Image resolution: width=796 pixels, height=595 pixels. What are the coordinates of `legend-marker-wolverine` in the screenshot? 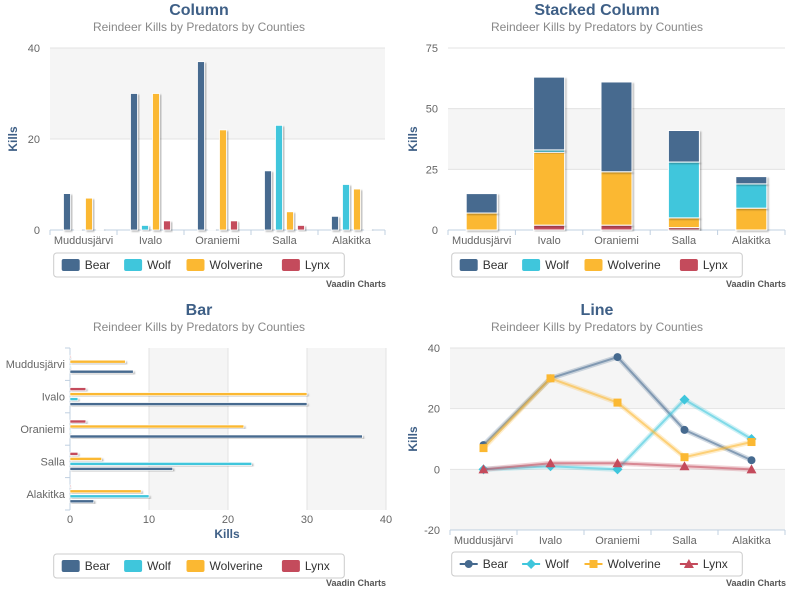 It's located at (593, 564).